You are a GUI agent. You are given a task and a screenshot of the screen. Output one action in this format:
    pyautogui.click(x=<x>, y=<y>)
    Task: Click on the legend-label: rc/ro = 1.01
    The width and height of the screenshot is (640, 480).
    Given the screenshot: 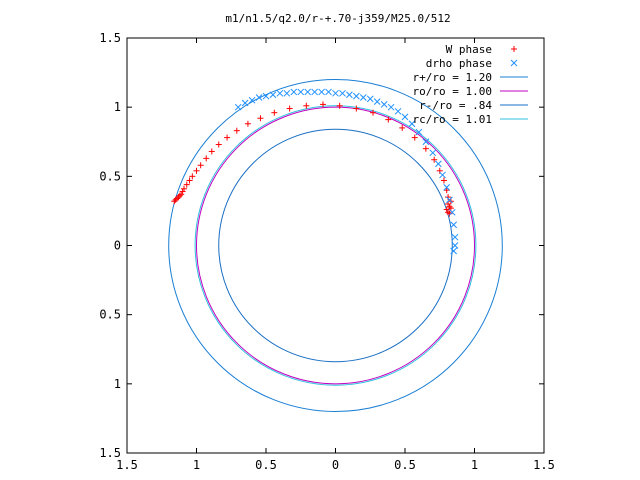 What is the action you would take?
    pyautogui.click(x=452, y=119)
    